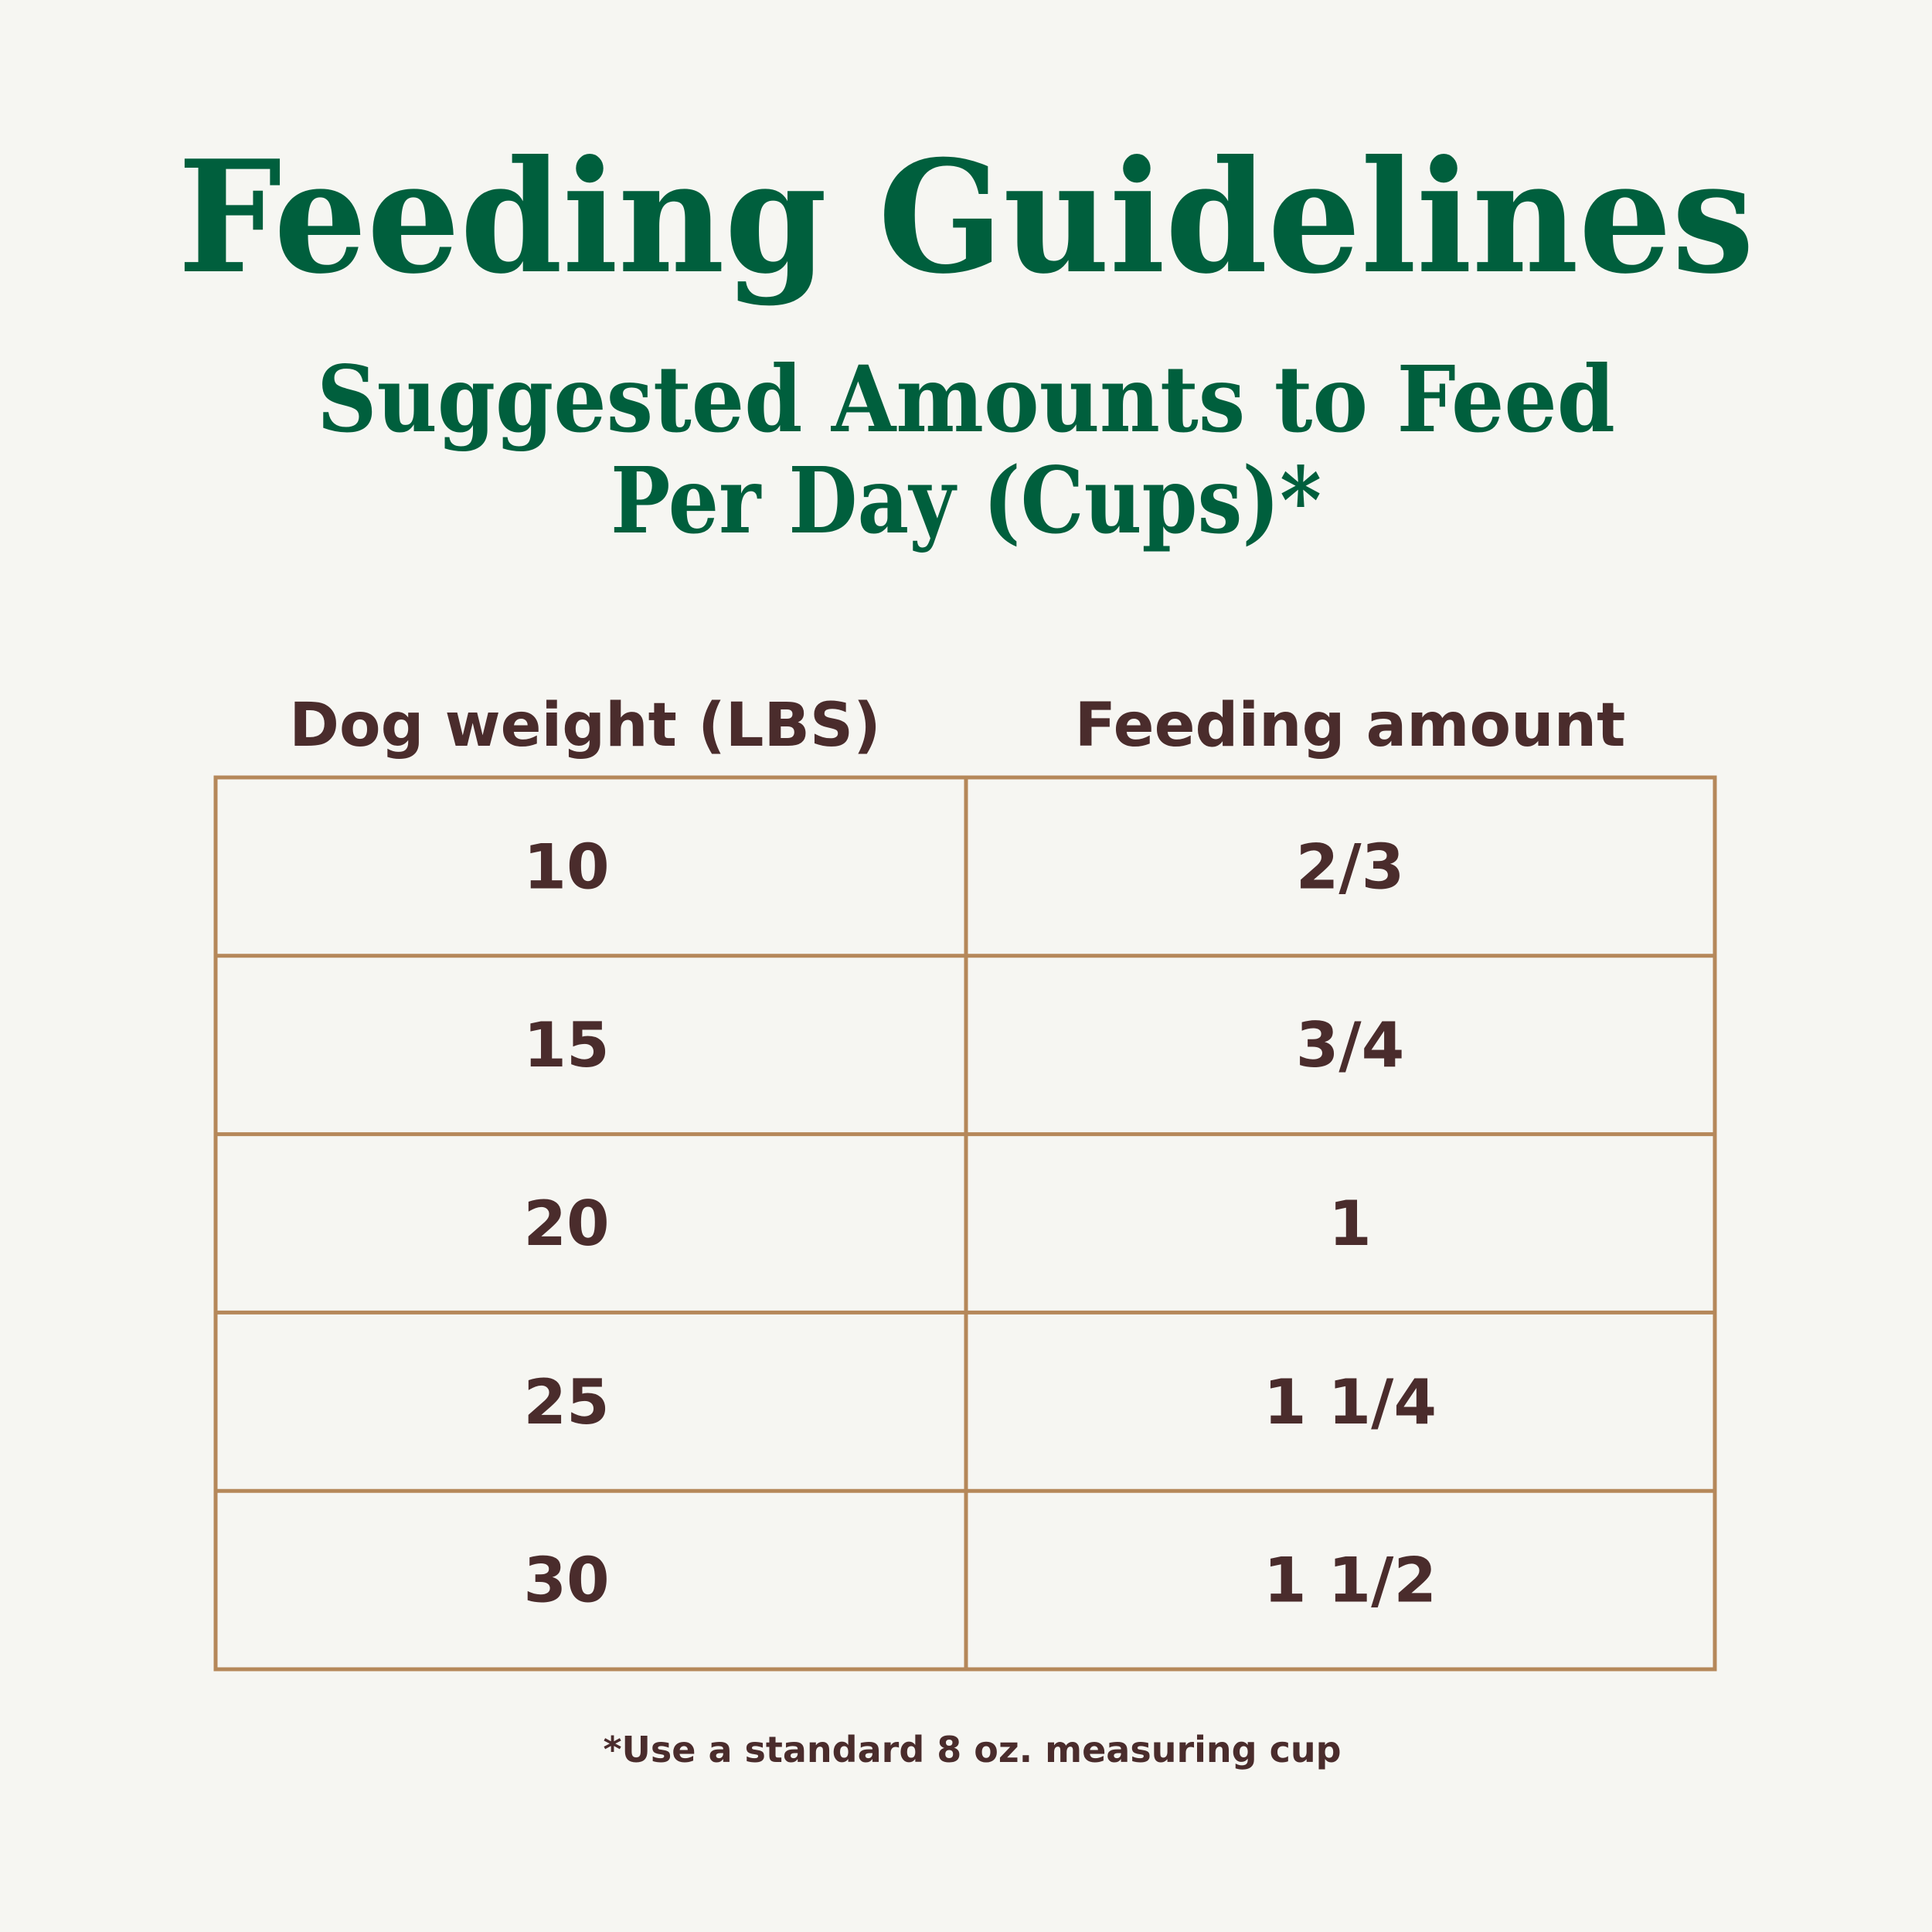  I want to click on cell: 10, so click(566, 867).